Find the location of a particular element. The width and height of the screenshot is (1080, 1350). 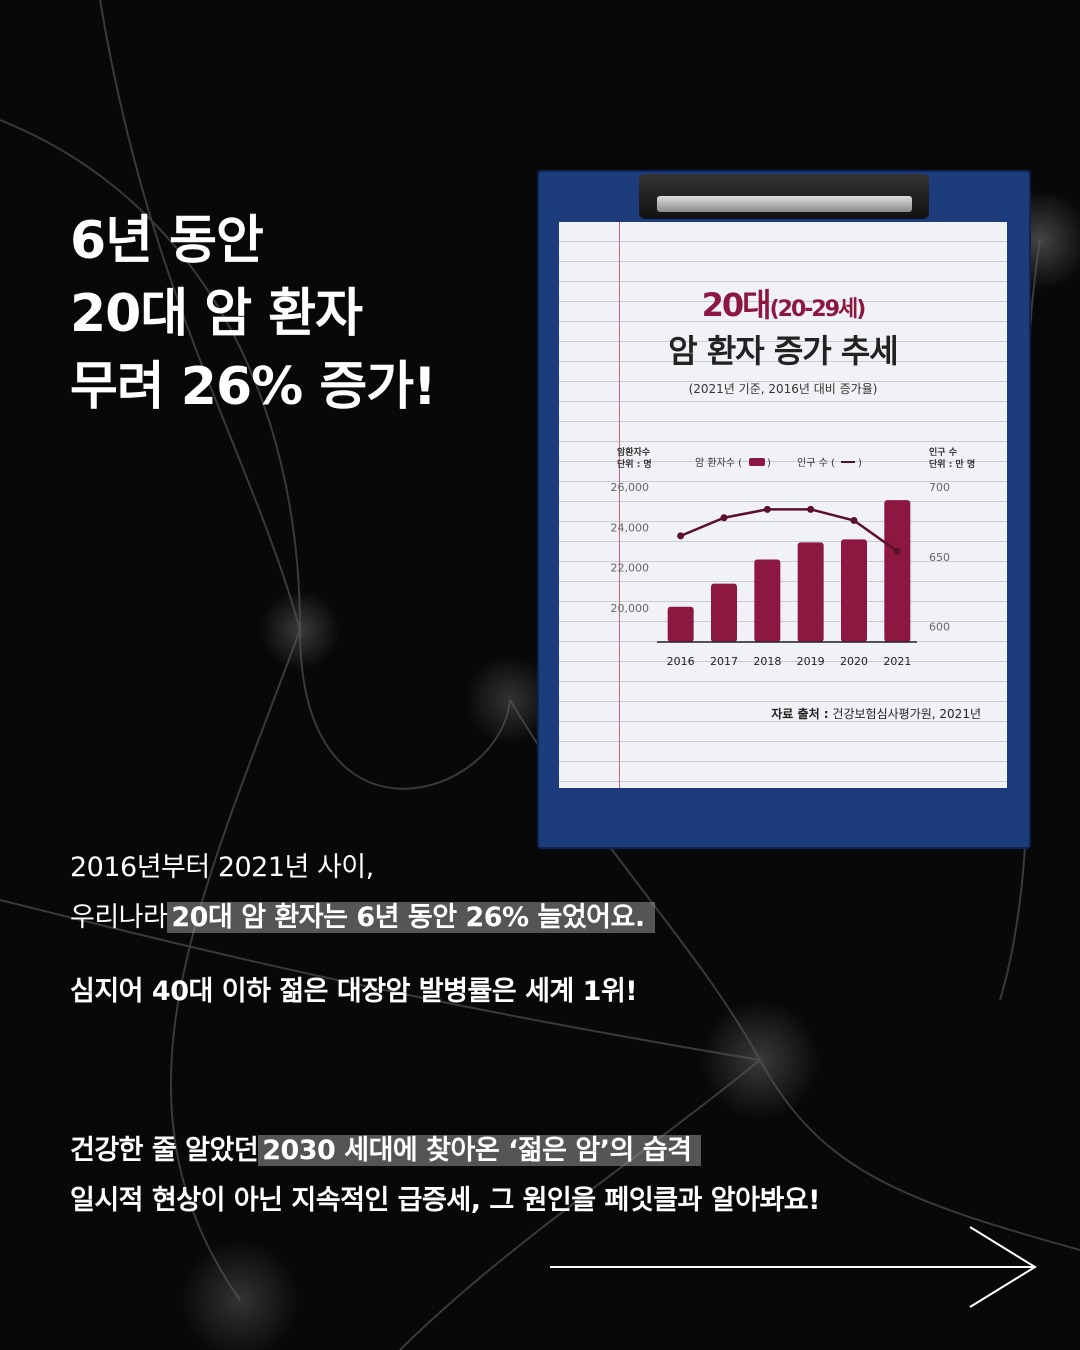

highlight: 20대 암 환자는 6년 동안 26% 늘었어요. is located at coordinates (411, 917).